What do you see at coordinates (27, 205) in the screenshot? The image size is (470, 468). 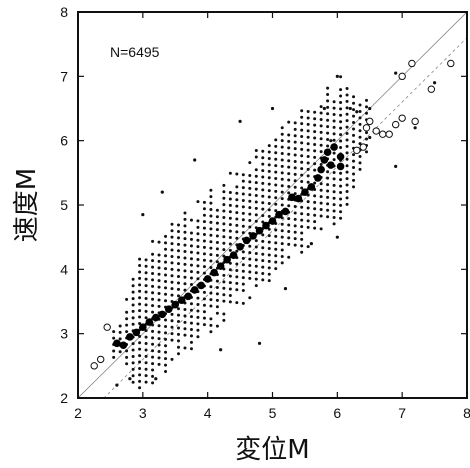 I see `y-axis-title: 速度M` at bounding box center [27, 205].